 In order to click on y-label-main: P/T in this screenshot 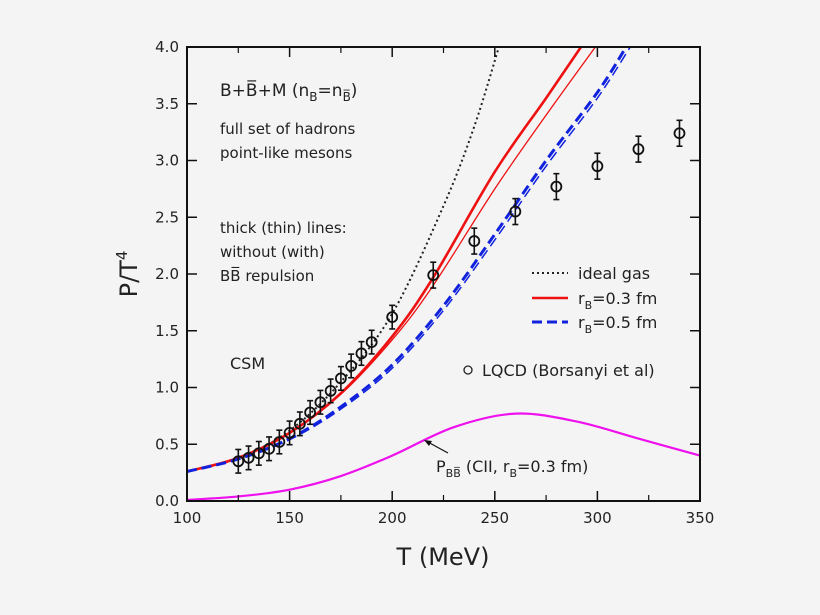, I will do `click(129, 279)`.